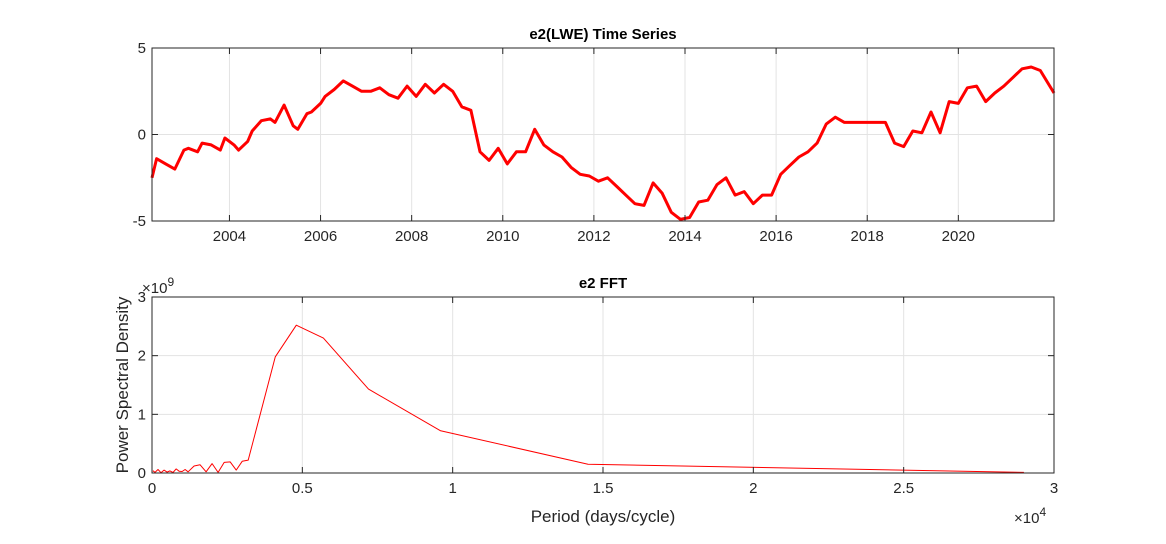  What do you see at coordinates (122, 384) in the screenshot?
I see `fft-y-axis-label: Power Spectral Density` at bounding box center [122, 384].